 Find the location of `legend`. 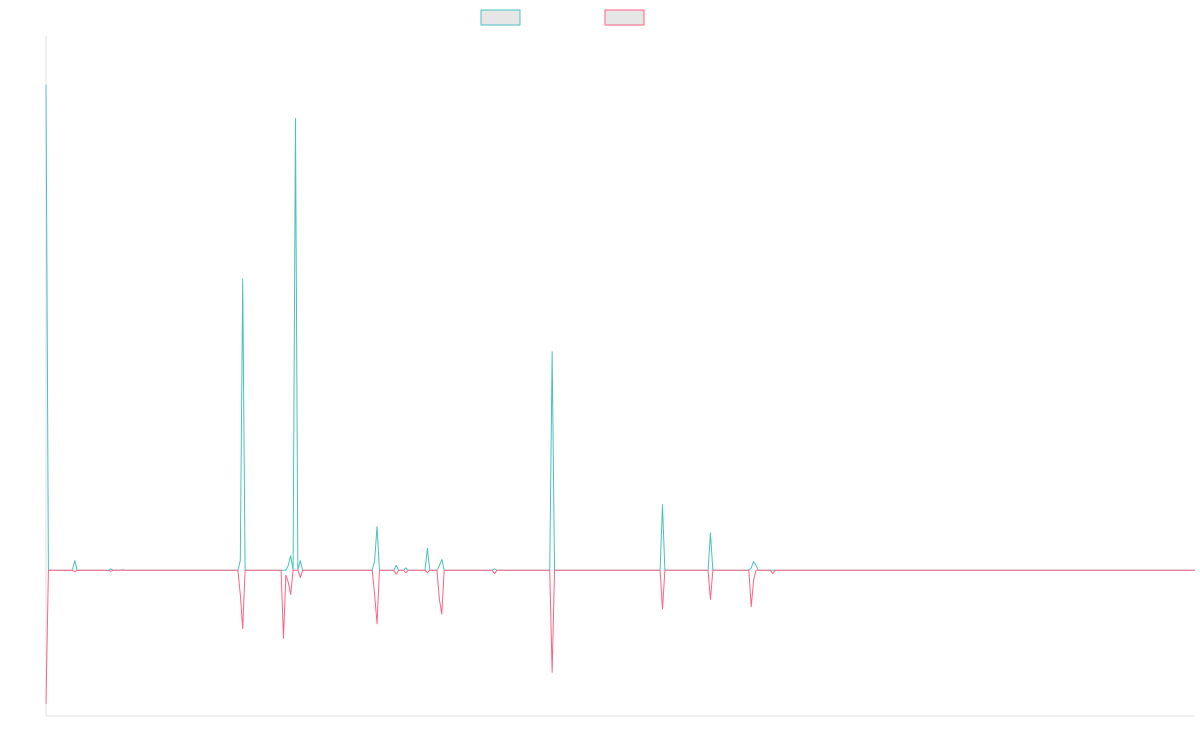

legend is located at coordinates (562, 17).